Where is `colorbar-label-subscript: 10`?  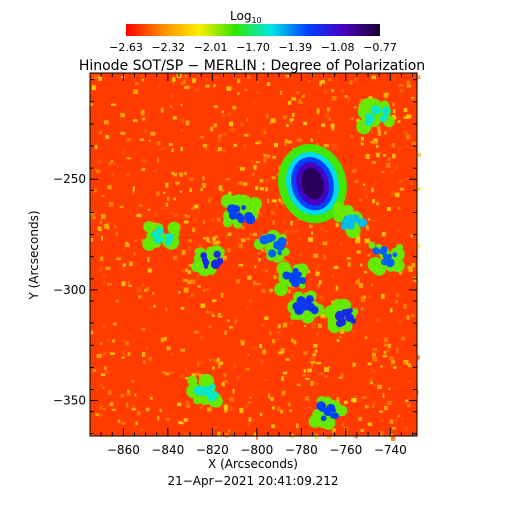
colorbar-label-subscript: 10 is located at coordinates (256, 20).